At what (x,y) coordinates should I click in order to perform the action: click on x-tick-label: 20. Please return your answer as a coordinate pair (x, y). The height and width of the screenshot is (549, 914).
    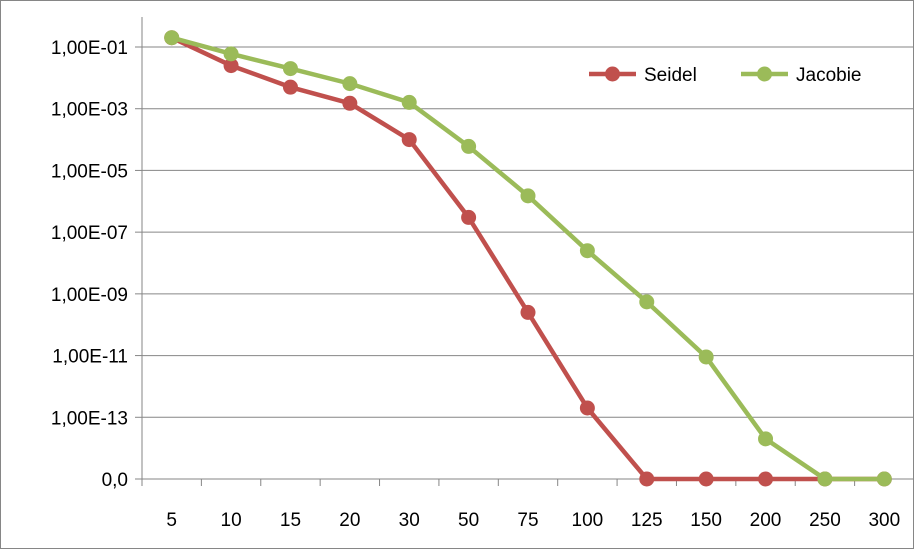
    Looking at the image, I should click on (349, 520).